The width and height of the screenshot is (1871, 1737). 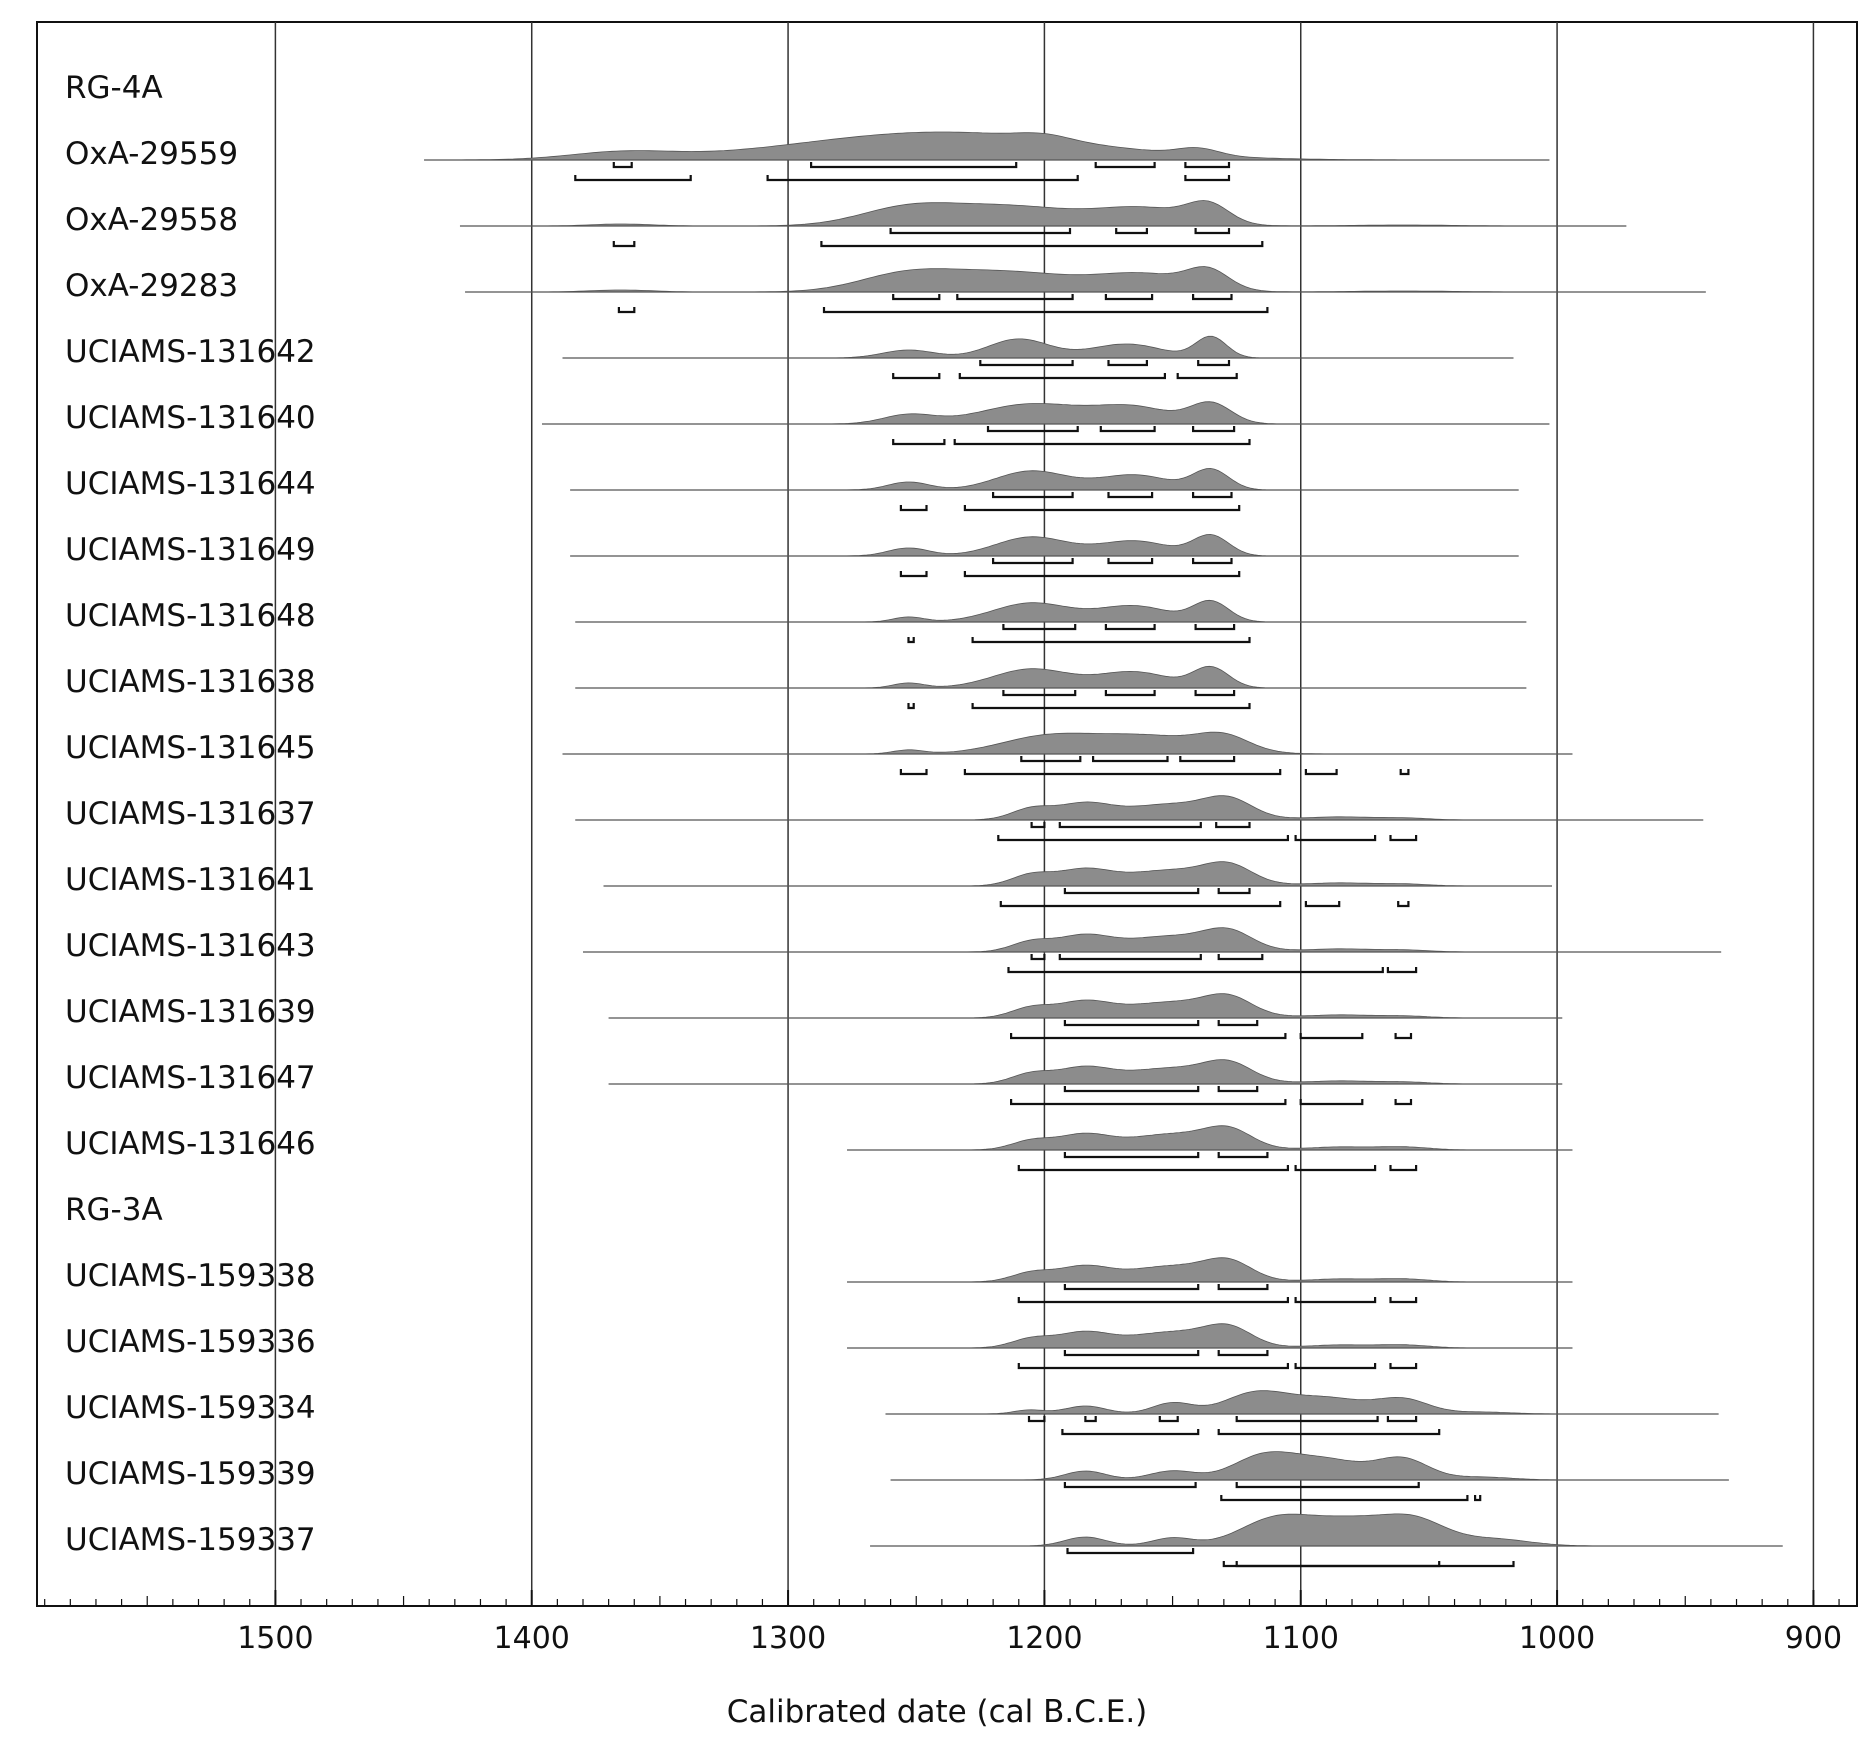 What do you see at coordinates (819, 1280) in the screenshot?
I see `sample-row: UCIAMS-159338` at bounding box center [819, 1280].